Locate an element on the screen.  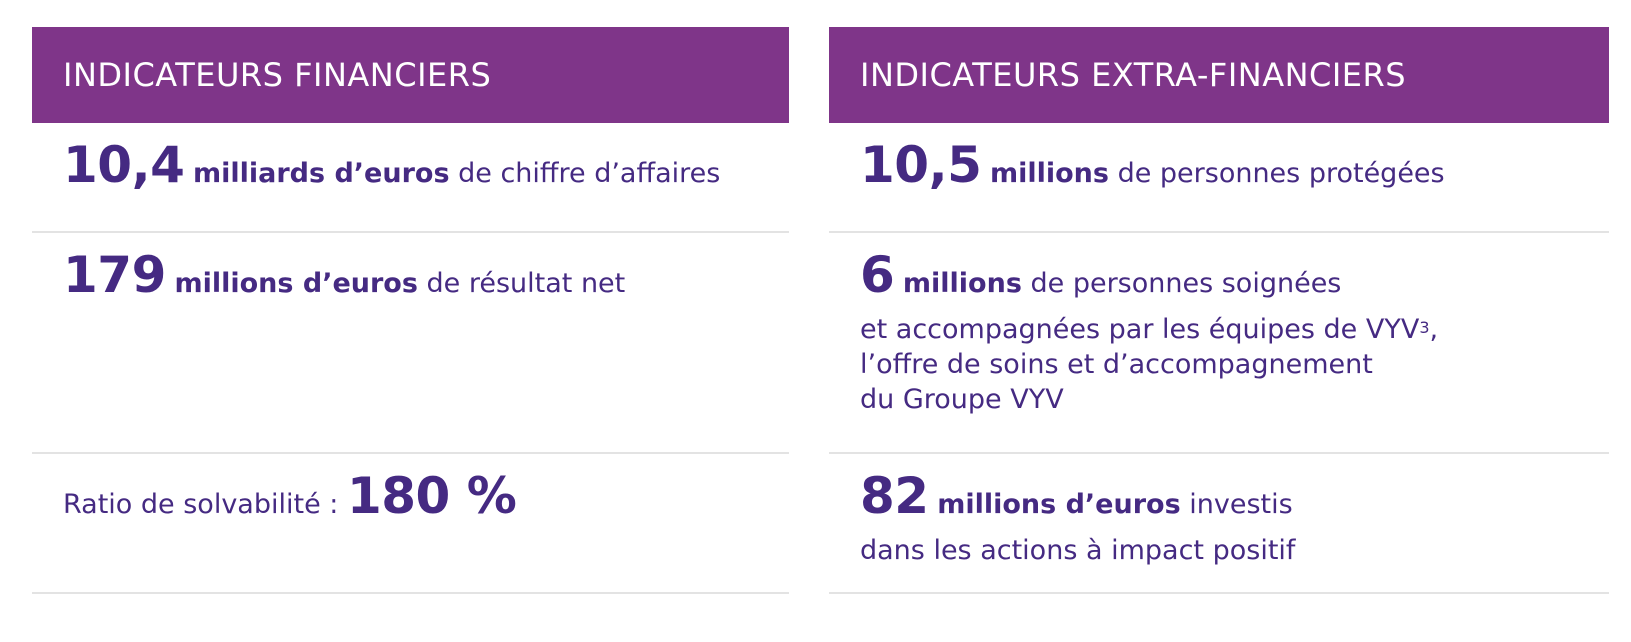
solvency-line: Ratio de solvabilité : 180 % is located at coordinates (290, 497).